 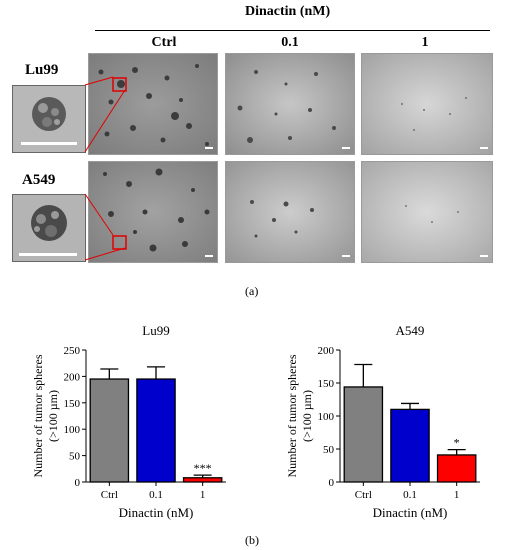 I want to click on lu99-x-tick-label-3: 1, so click(x=203, y=495).